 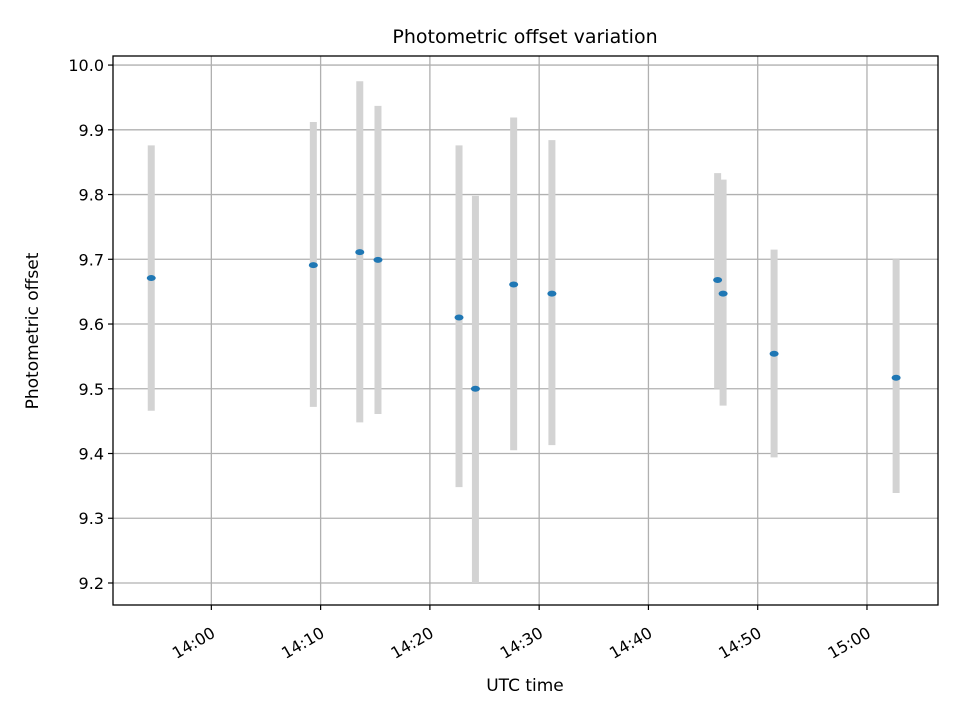 I want to click on y-tick-label: 10.0, so click(x=86, y=65).